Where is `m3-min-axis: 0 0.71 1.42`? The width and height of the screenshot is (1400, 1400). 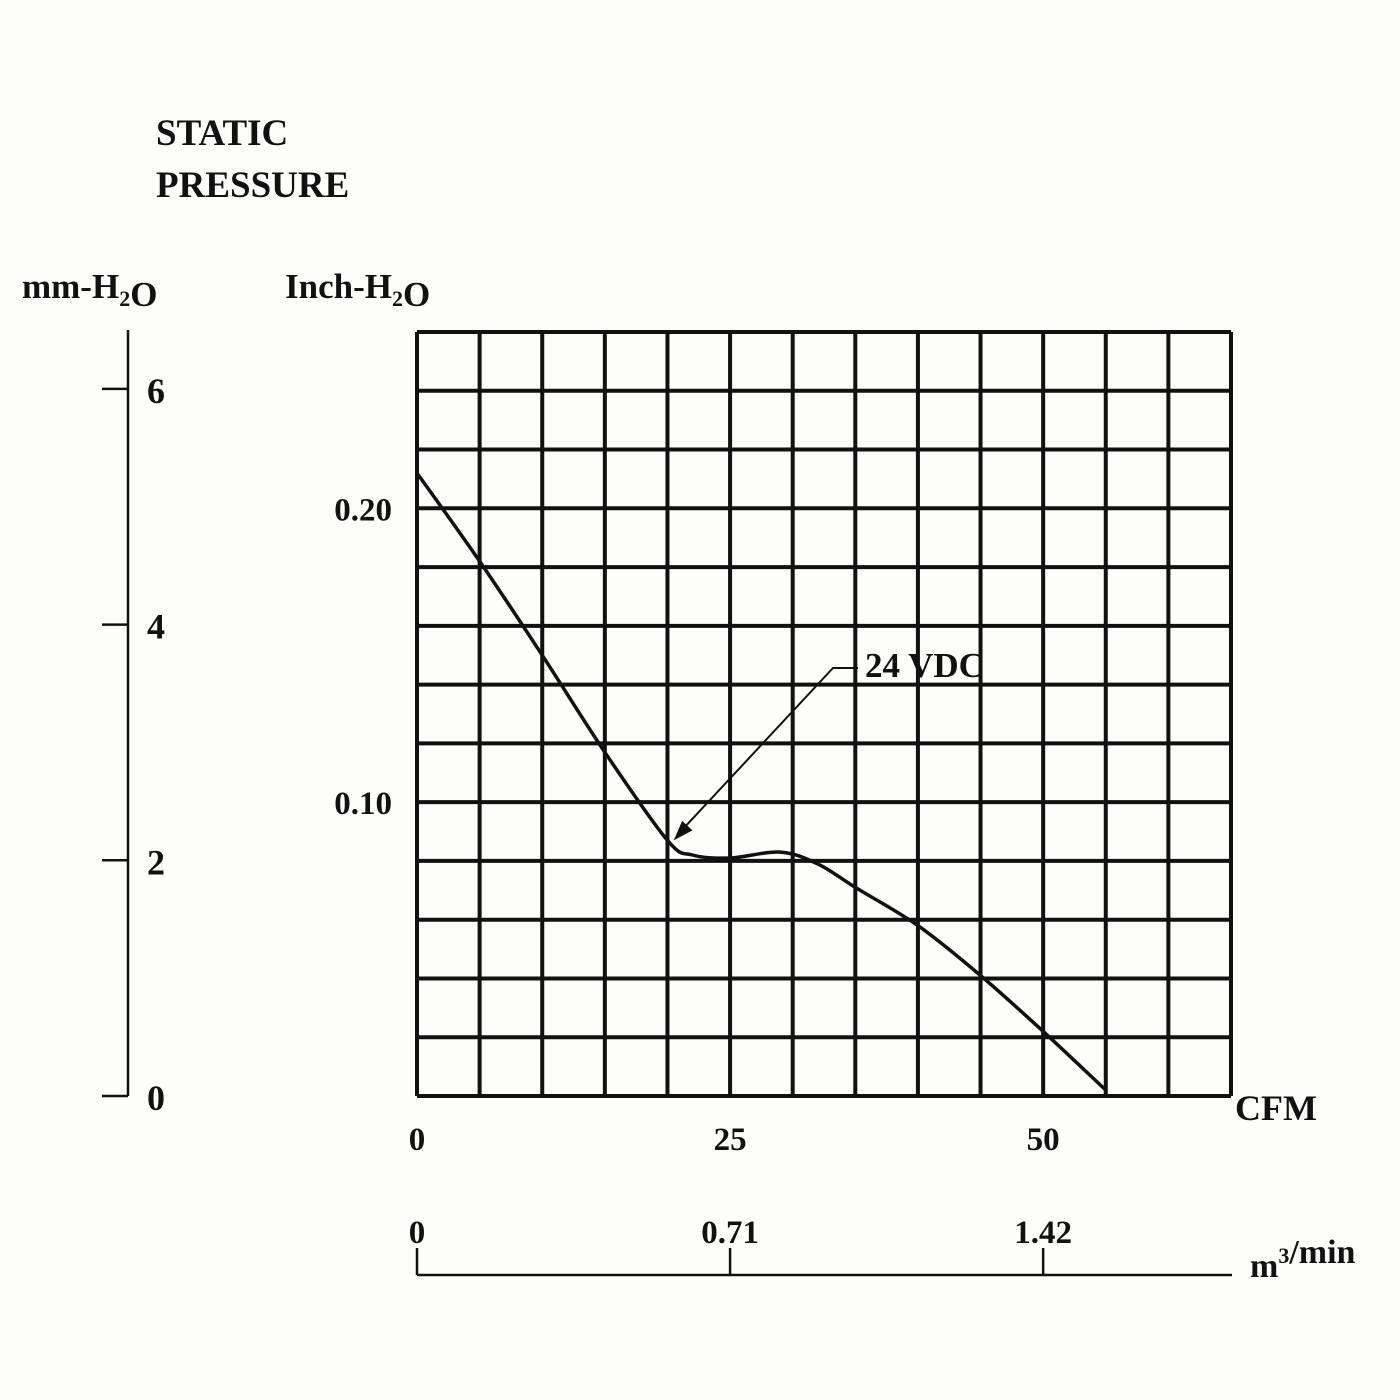 m3-min-axis: 0 0.71 1.42 is located at coordinates (820, 1246).